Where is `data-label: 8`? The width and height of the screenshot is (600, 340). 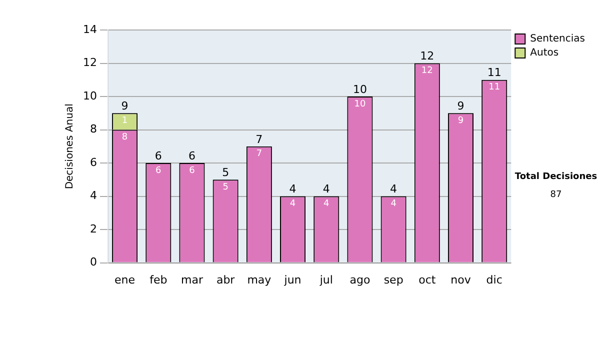
data-label: 8 is located at coordinates (125, 137).